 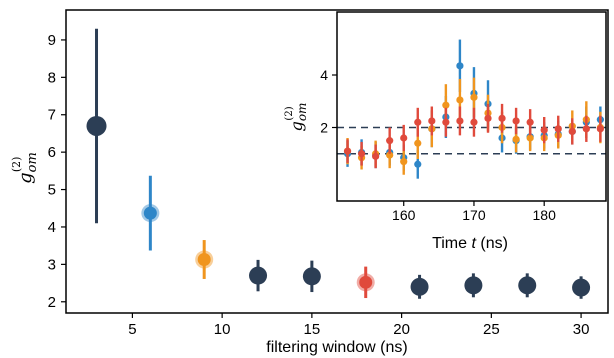 What do you see at coordinates (52, 152) in the screenshot?
I see `main-y-tick-label: 6` at bounding box center [52, 152].